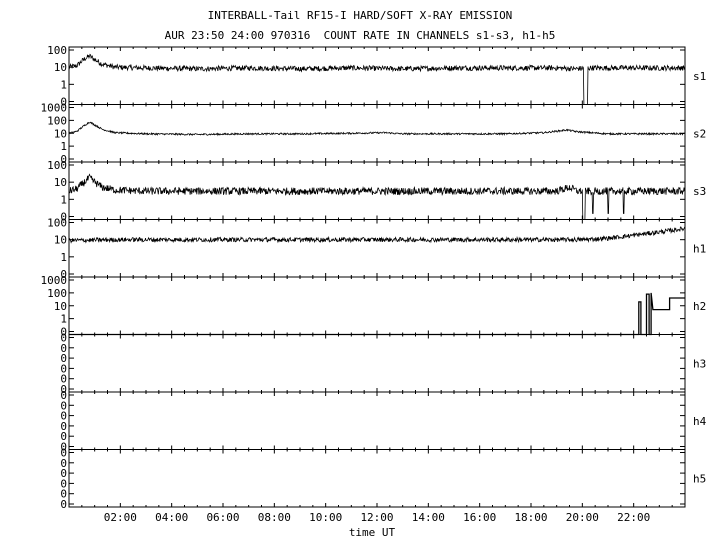 This screenshot has width=720, height=550. Describe the element at coordinates (57, 50) in the screenshot. I see `y-tick-label-s1-0: 100` at that location.